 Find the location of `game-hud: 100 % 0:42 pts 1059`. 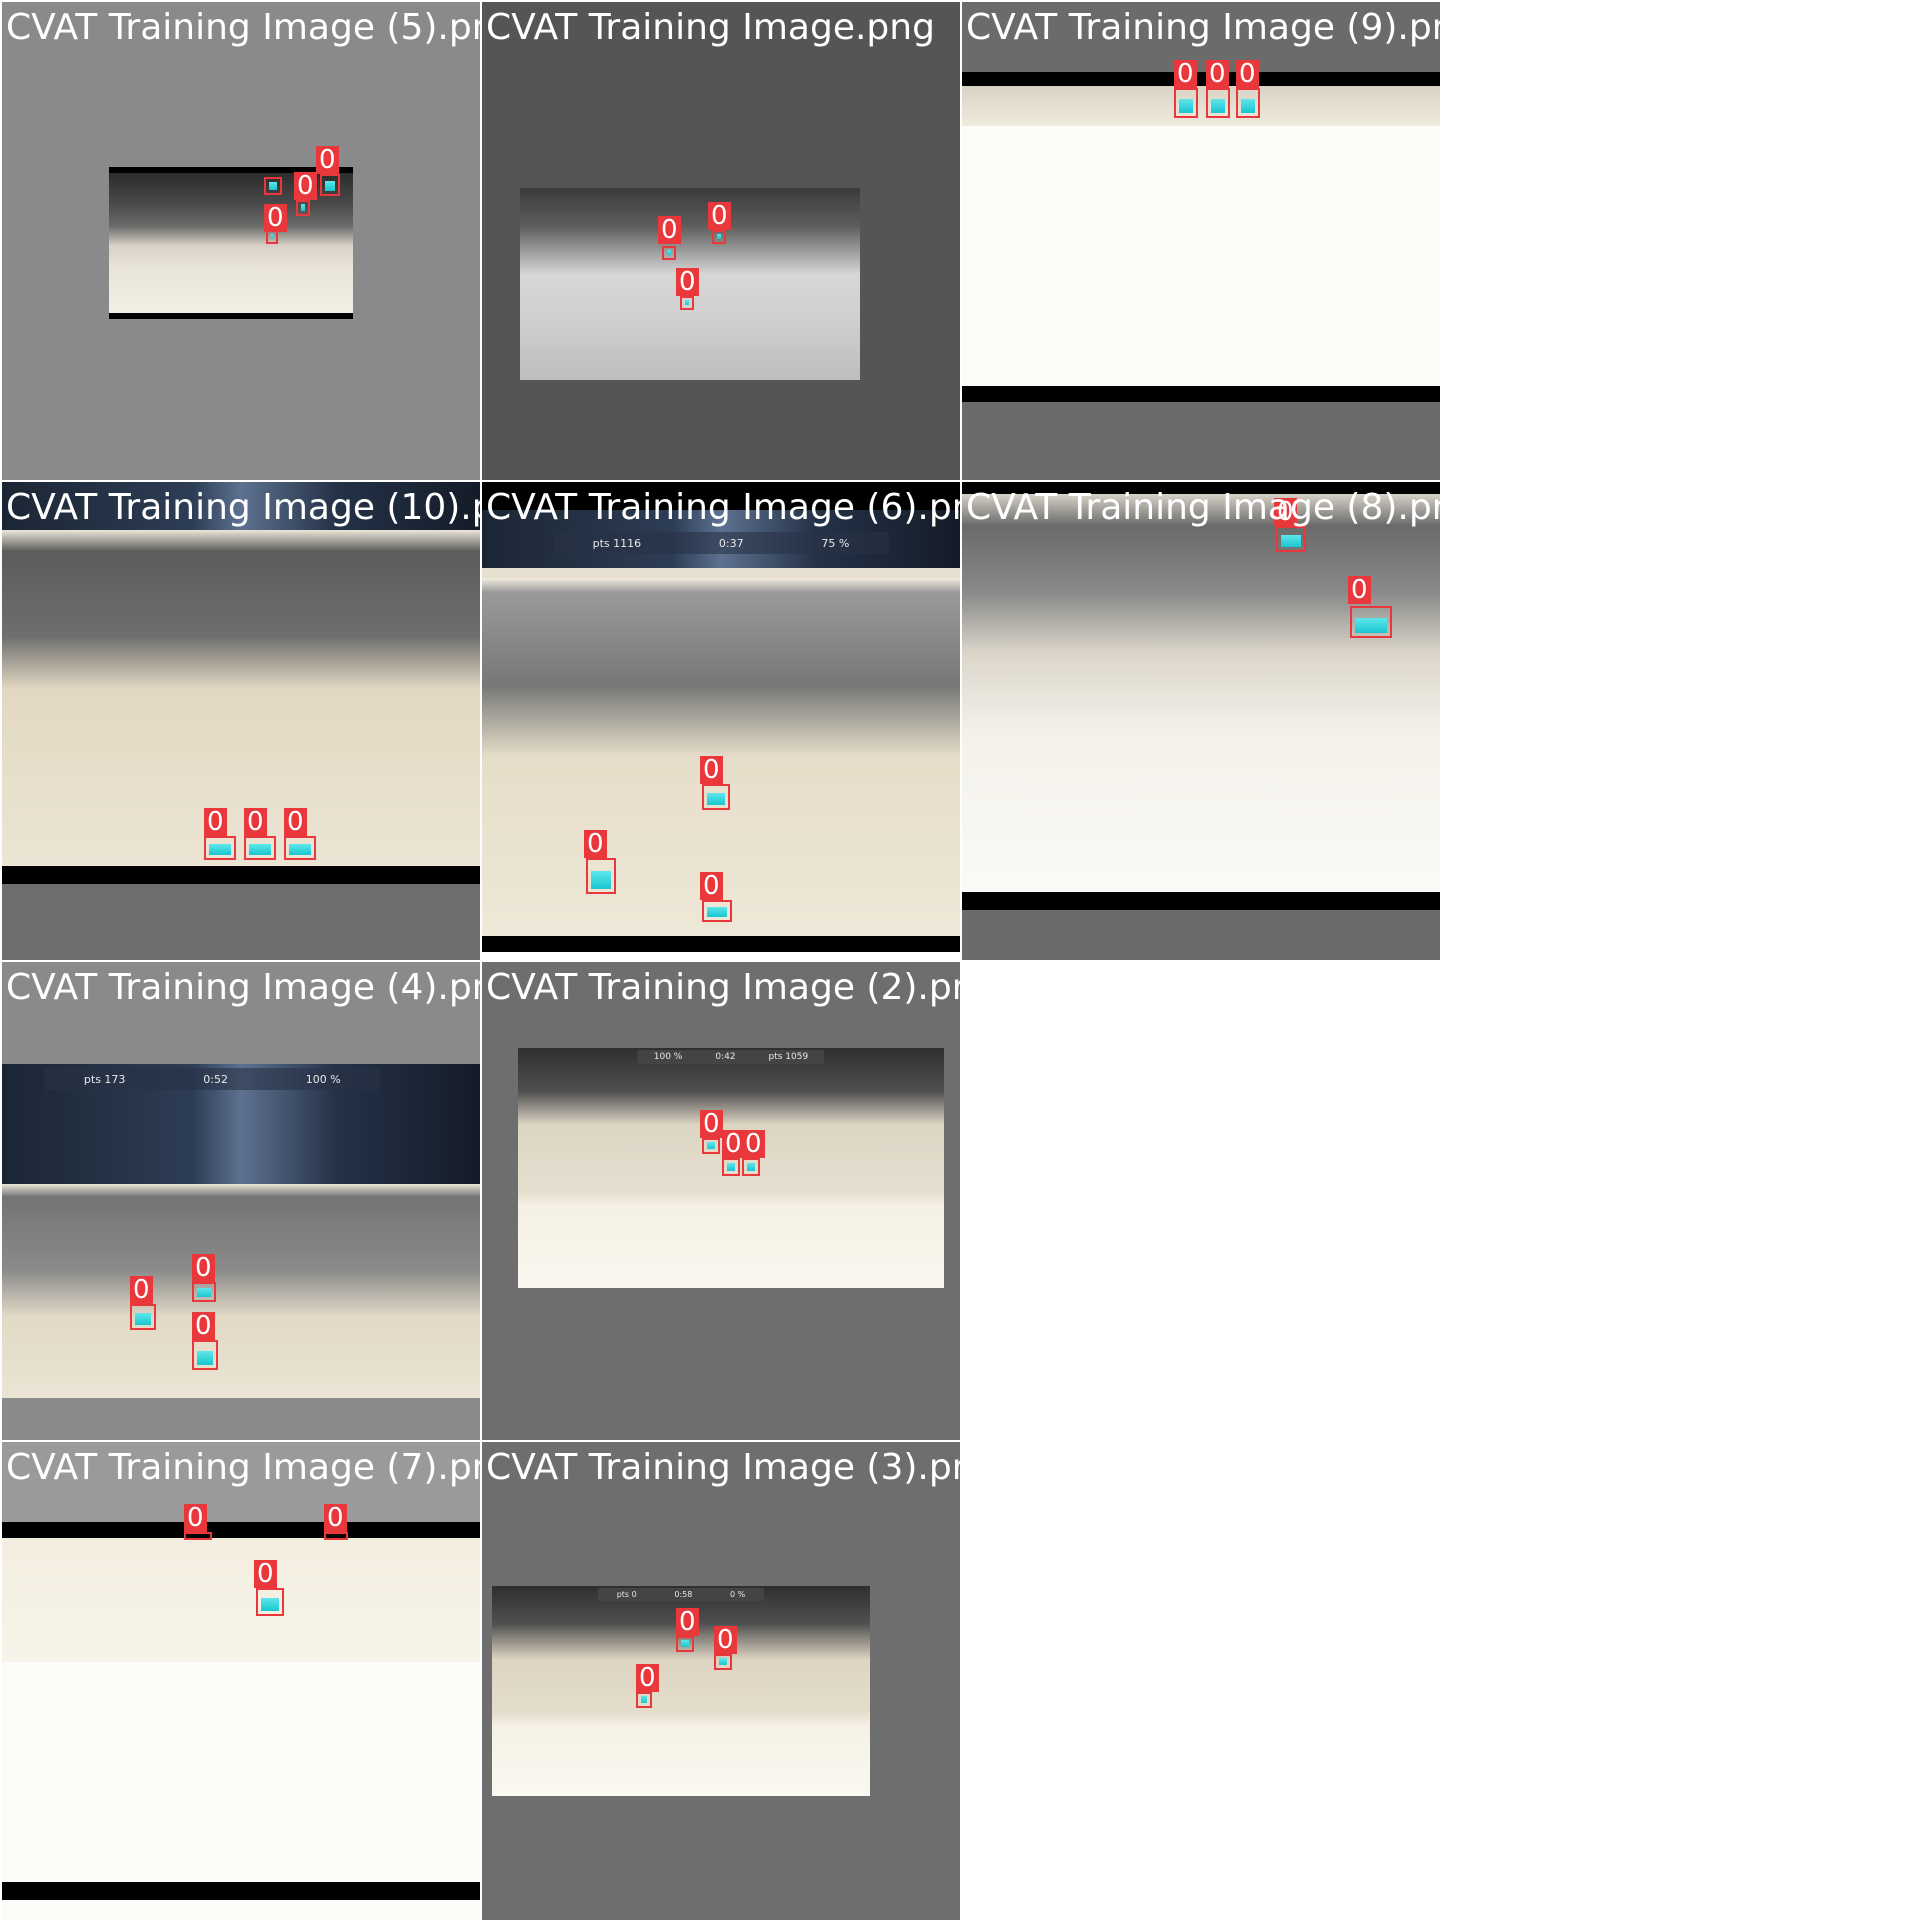

game-hud: 100 % 0:42 pts 1059 is located at coordinates (731, 1057).